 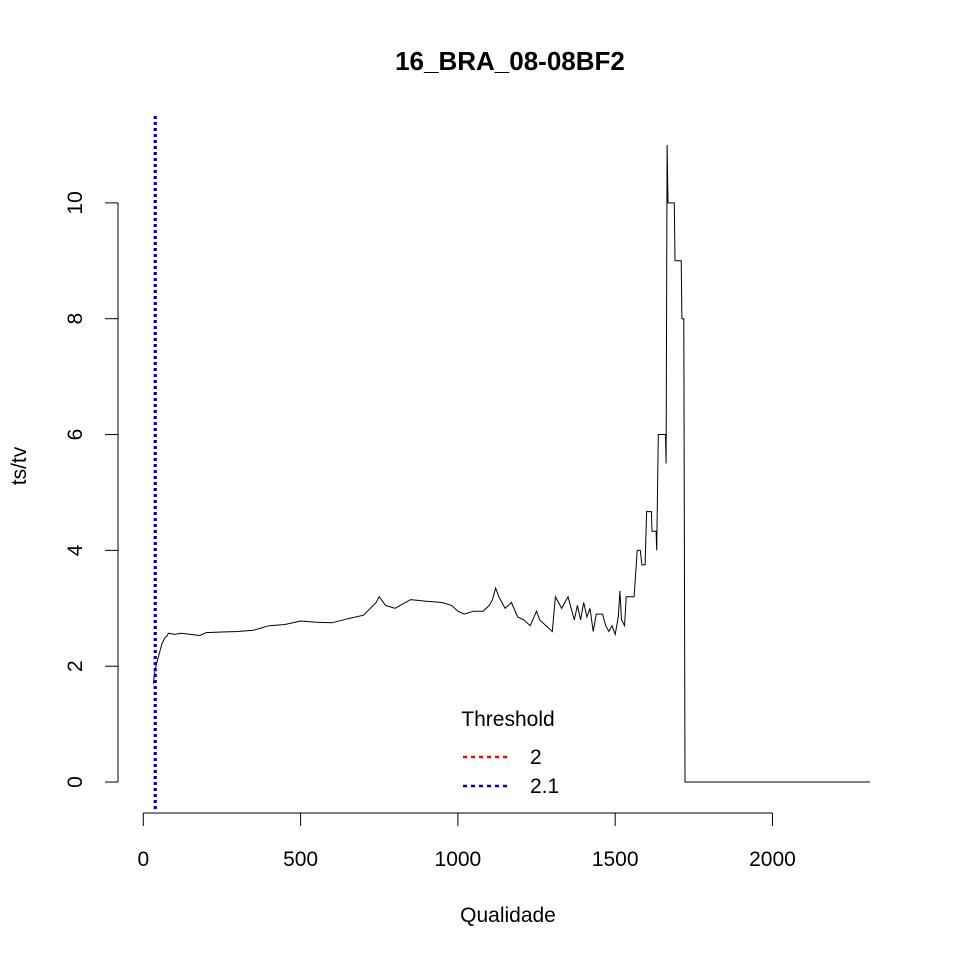 What do you see at coordinates (510, 753) in the screenshot?
I see `legend: Threshold 2 2.1` at bounding box center [510, 753].